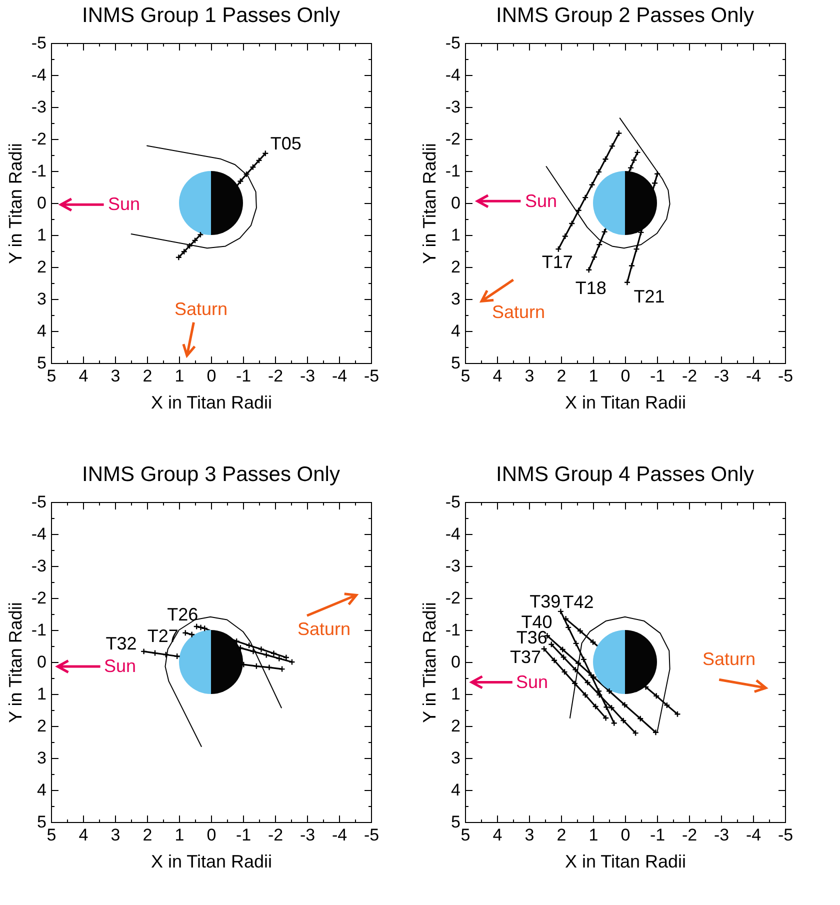 The image size is (840, 905). I want to click on series-label: T17, so click(557, 262).